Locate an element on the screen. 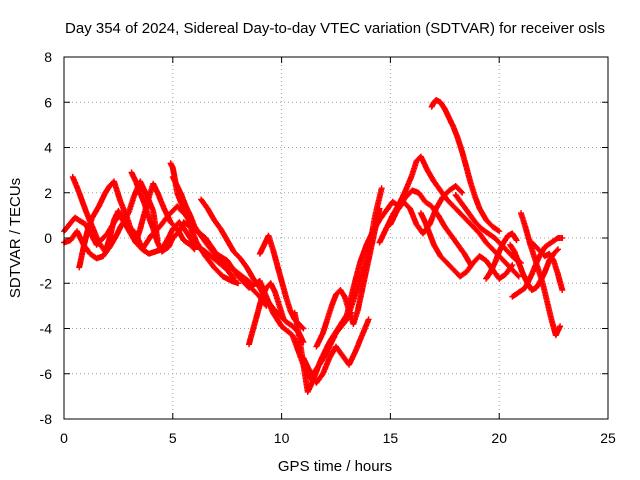 Image resolution: width=640 pixels, height=480 pixels. y-tick-label: 0 is located at coordinates (48, 238).